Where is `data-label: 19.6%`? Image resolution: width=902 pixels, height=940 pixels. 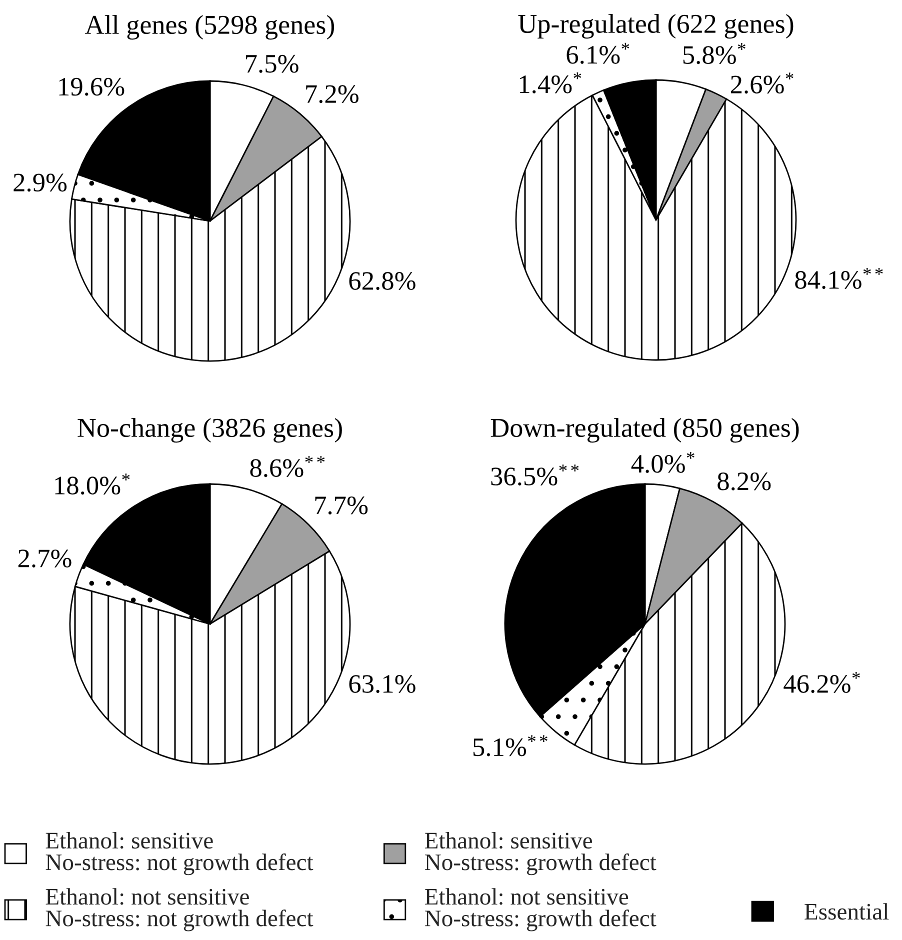 data-label: 19.6% is located at coordinates (91, 87).